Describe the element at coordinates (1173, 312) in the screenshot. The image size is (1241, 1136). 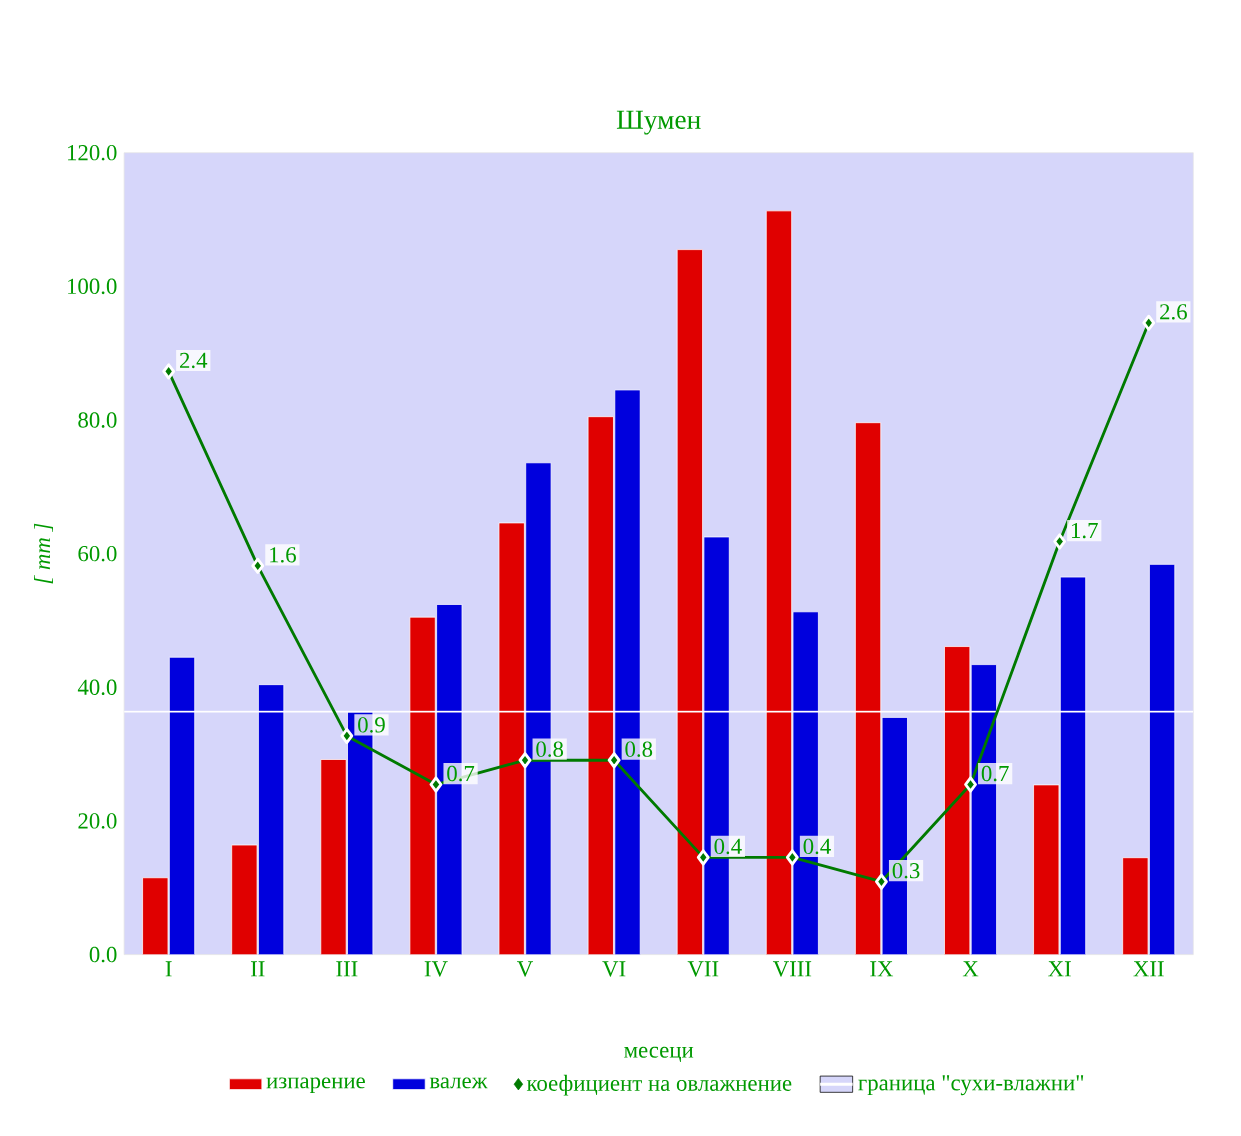
I see `data-label: 2.6` at that location.